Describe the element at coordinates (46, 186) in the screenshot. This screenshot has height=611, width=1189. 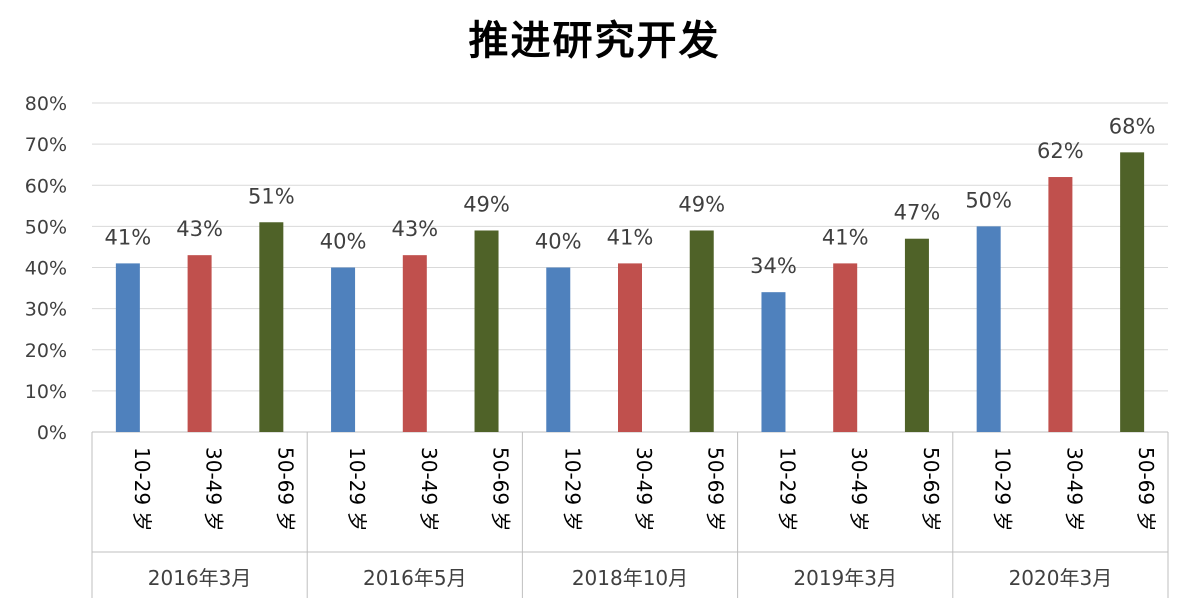
I see `y-tick-label: 60%` at that location.